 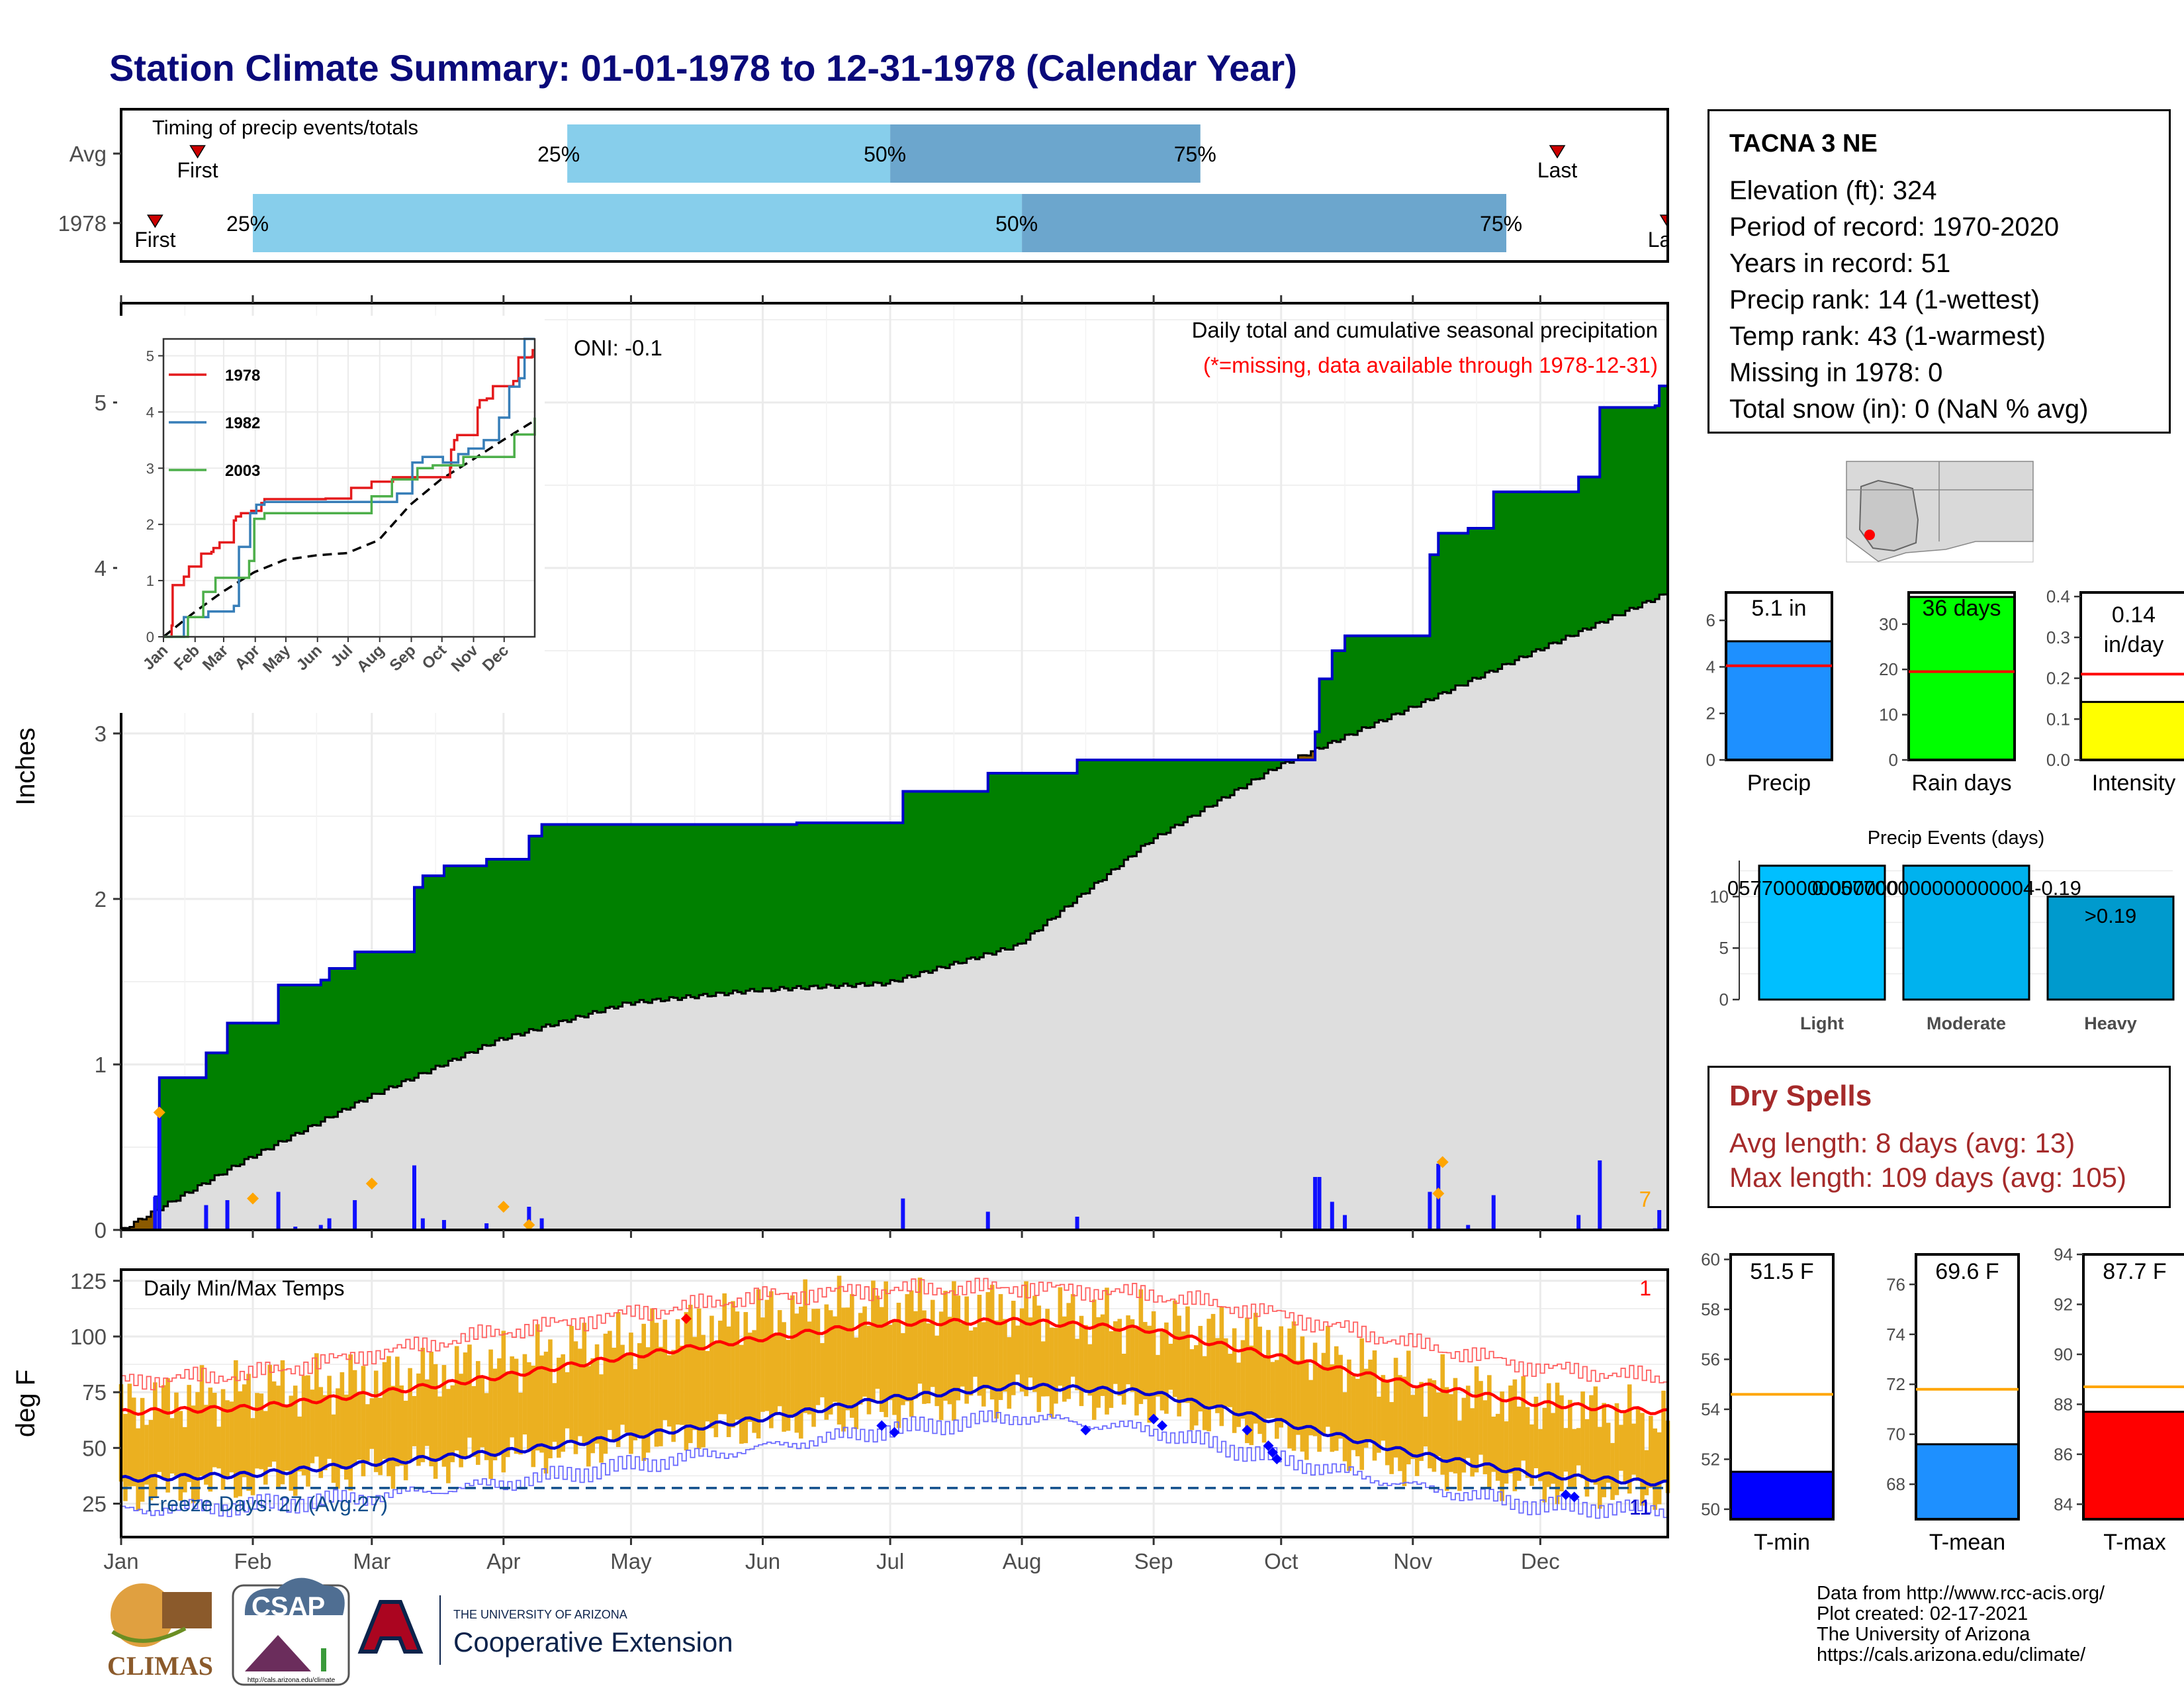 What do you see at coordinates (2063, 1404) in the screenshot?
I see `y-tick-label: 88` at bounding box center [2063, 1404].